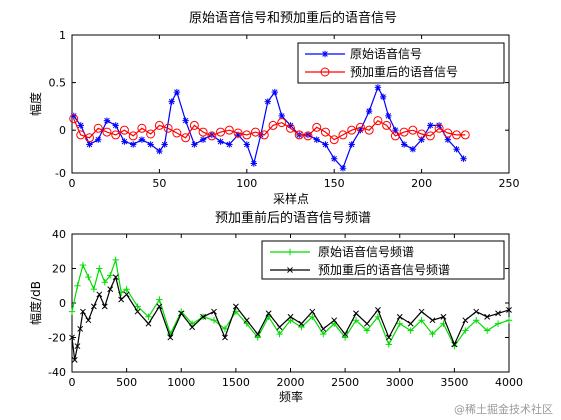 The image size is (561, 420). What do you see at coordinates (59, 234) in the screenshot?
I see `bot-y-tick-label: 40` at bounding box center [59, 234].